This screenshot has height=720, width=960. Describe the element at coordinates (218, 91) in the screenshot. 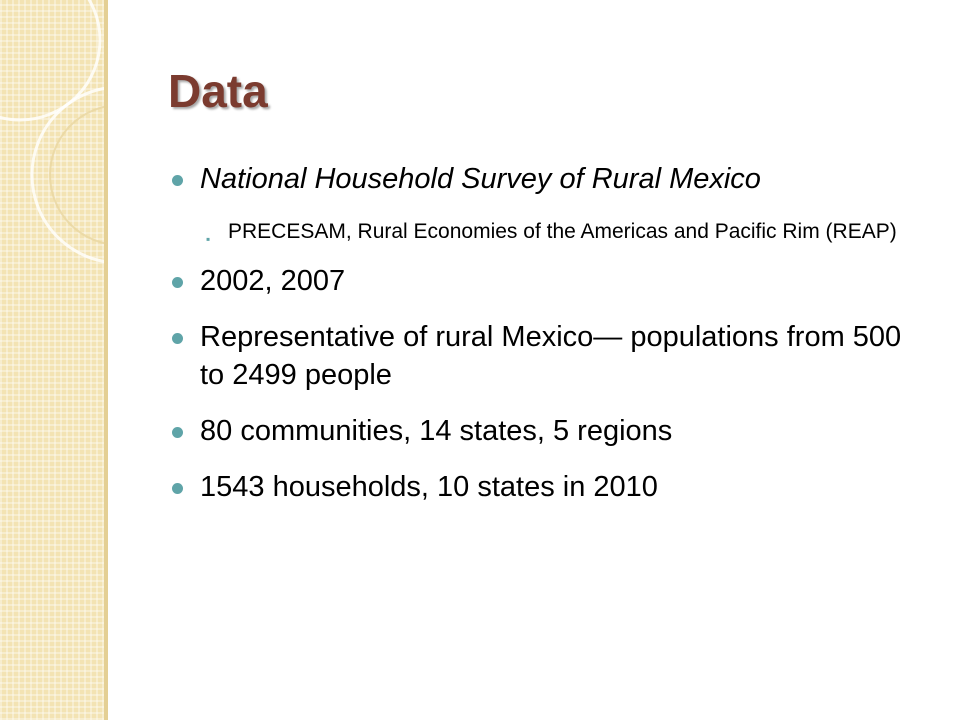

I see `slide-title: Data` at that location.